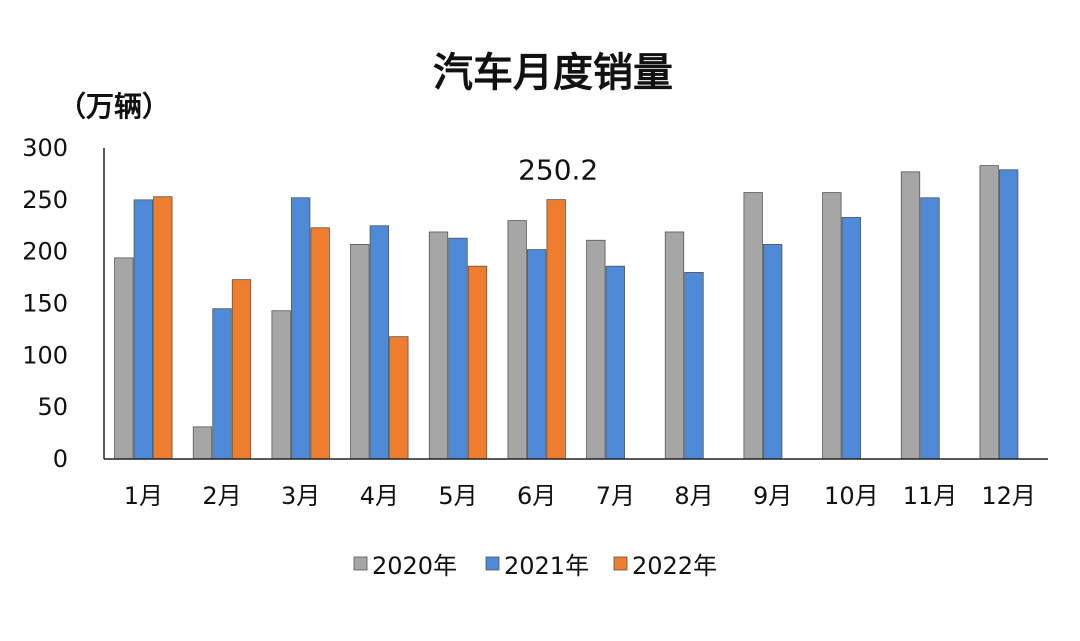  Describe the element at coordinates (221, 496) in the screenshot. I see `x-tick-label: 2月` at that location.